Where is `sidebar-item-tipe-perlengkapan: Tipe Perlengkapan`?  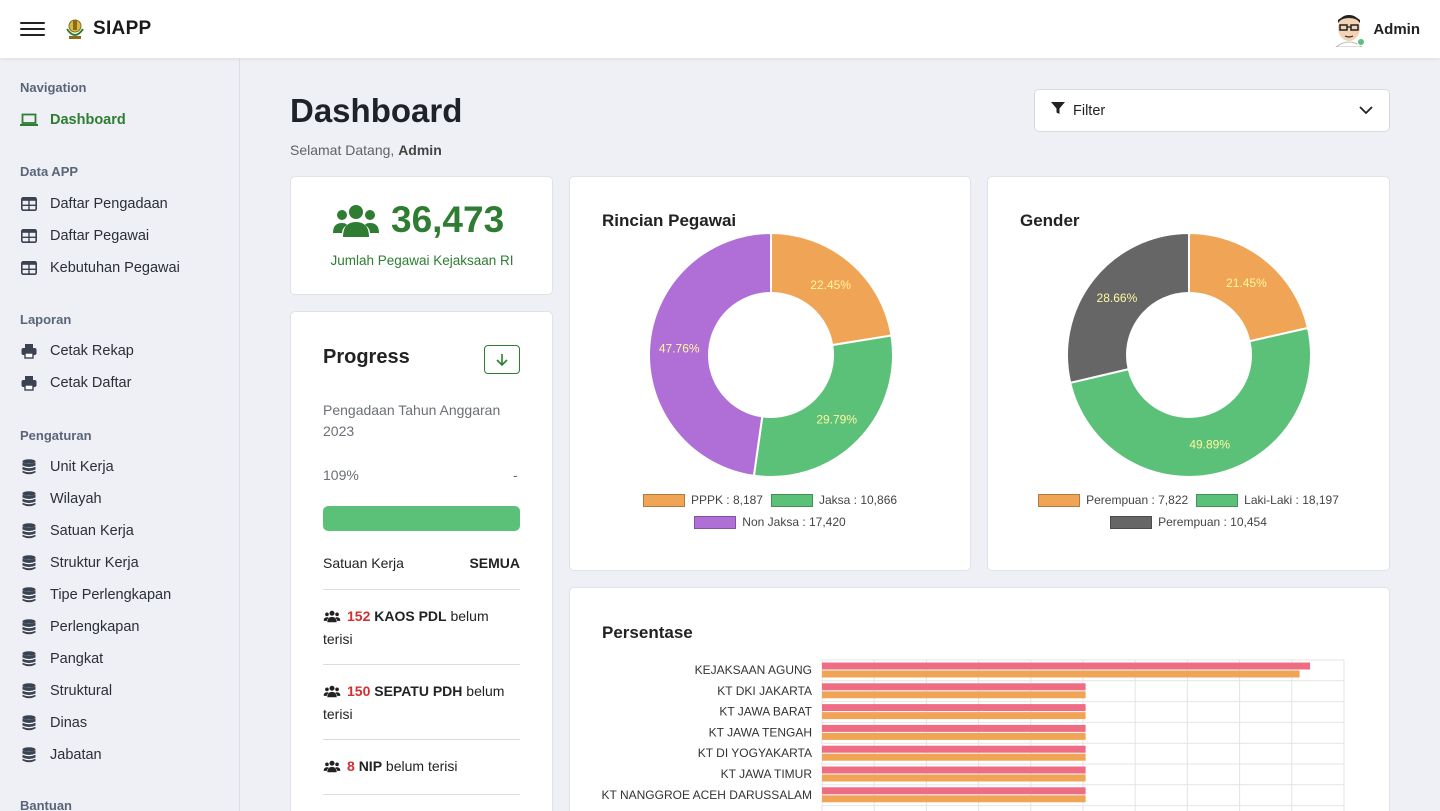
sidebar-item-tipe-perlengkapan: Tipe Perlengkapan is located at coordinates (95, 595).